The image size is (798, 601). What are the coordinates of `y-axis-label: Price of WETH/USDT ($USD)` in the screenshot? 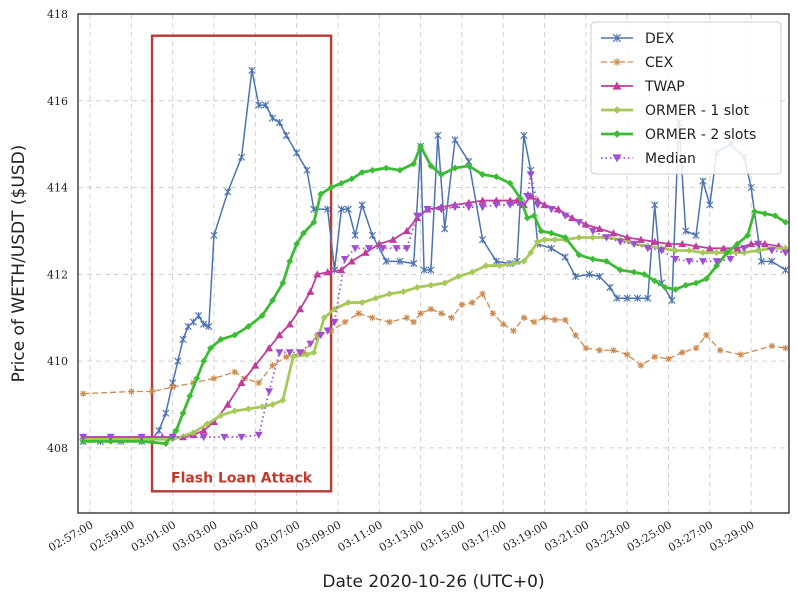 It's located at (19, 264).